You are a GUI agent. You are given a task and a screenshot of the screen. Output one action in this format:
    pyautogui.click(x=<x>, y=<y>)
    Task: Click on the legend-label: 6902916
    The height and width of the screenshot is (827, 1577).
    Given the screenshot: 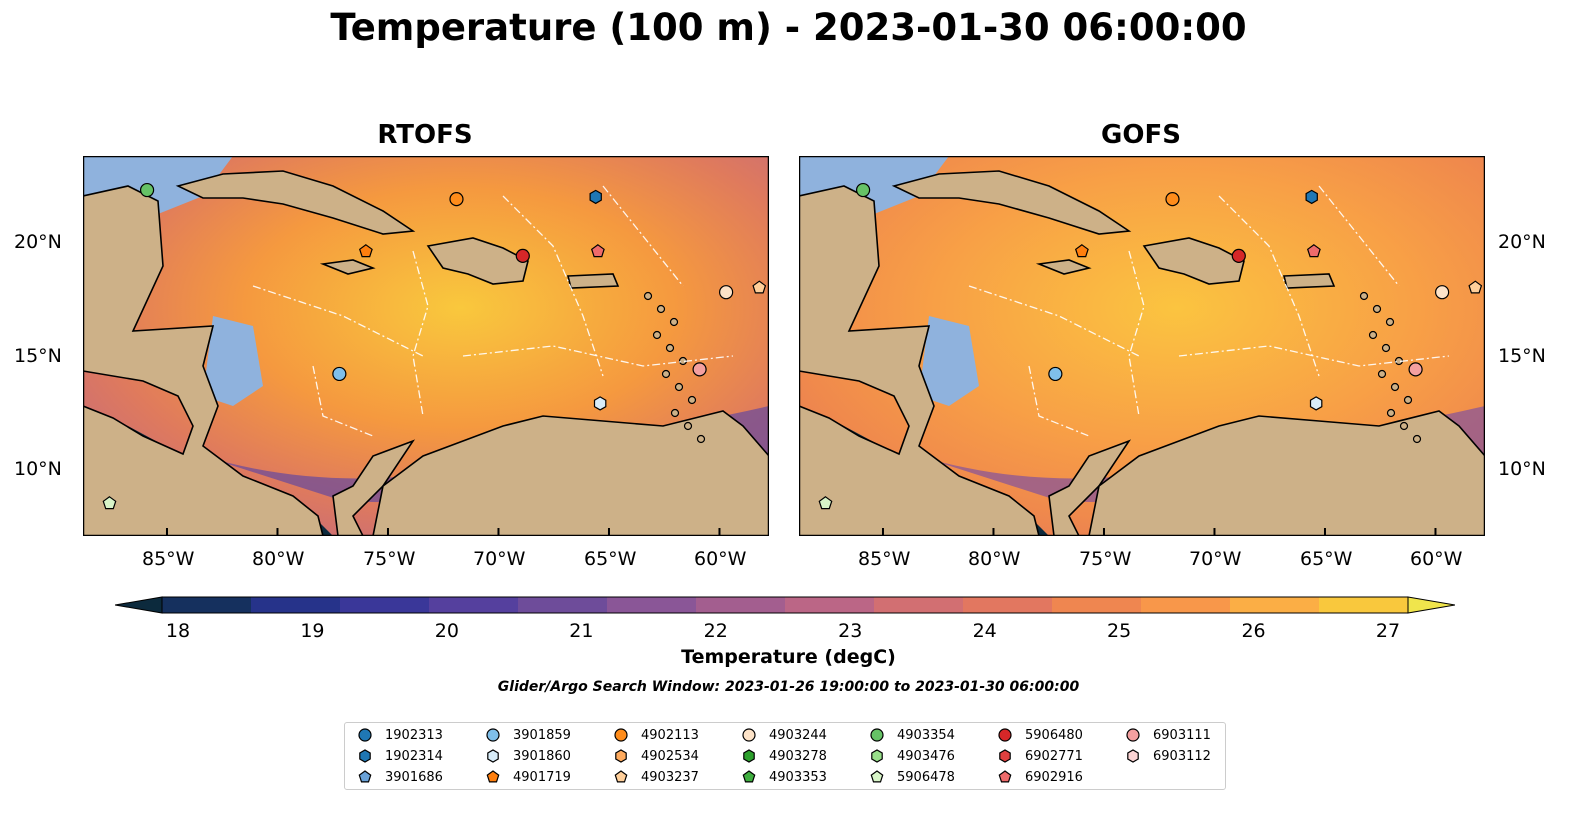 What is the action you would take?
    pyautogui.click(x=1054, y=777)
    